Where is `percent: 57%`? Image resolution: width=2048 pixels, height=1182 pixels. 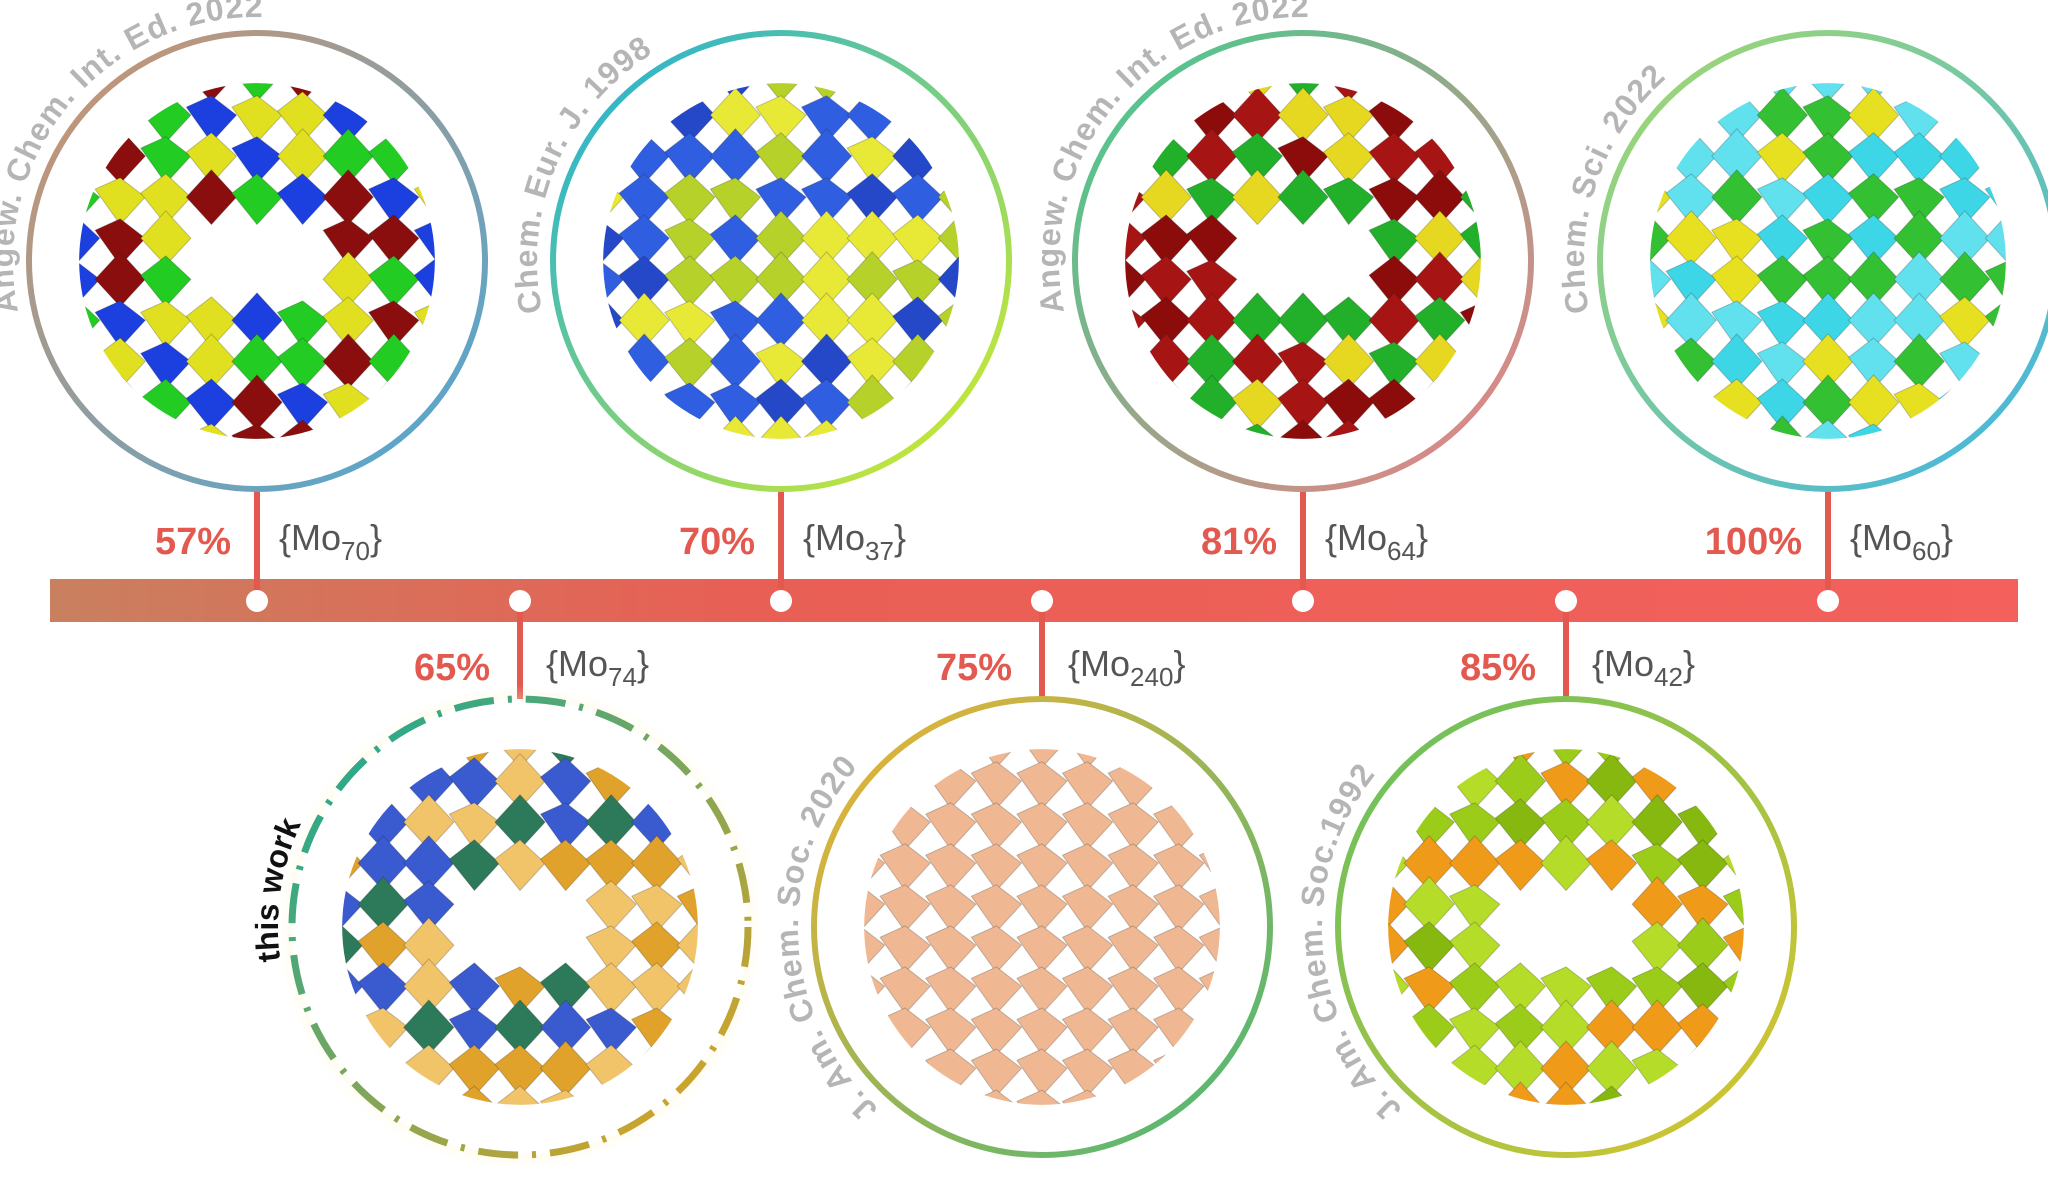 percent: 57% is located at coordinates (193, 542).